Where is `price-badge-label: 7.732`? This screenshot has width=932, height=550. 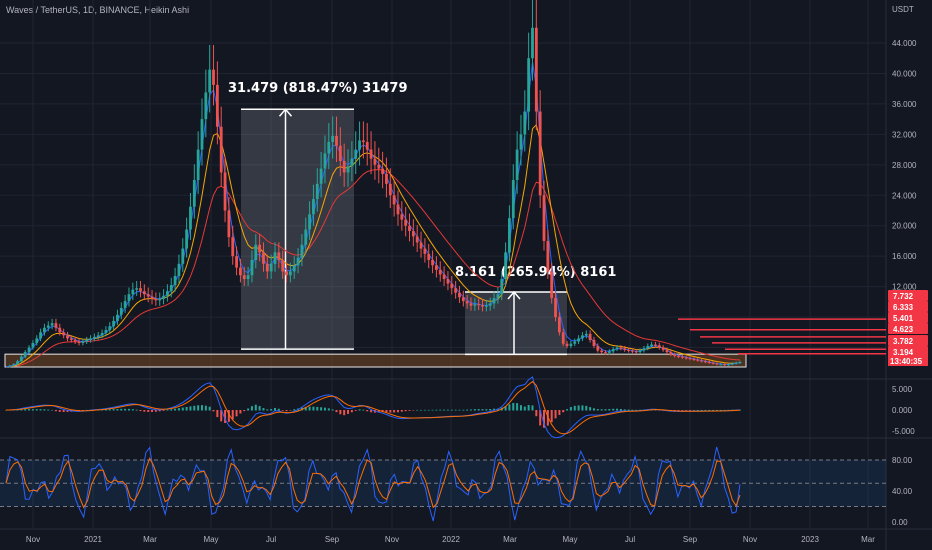 price-badge-label: 7.732 is located at coordinates (903, 296).